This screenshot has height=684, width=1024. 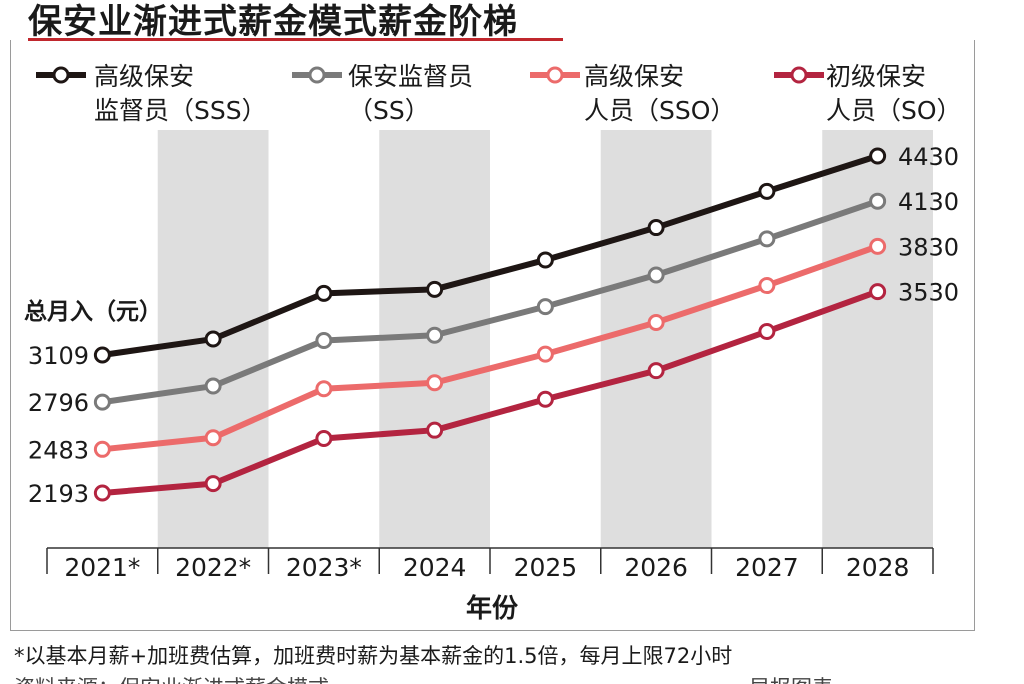 What do you see at coordinates (435, 567) in the screenshot?
I see `x-tick-label: 2024` at bounding box center [435, 567].